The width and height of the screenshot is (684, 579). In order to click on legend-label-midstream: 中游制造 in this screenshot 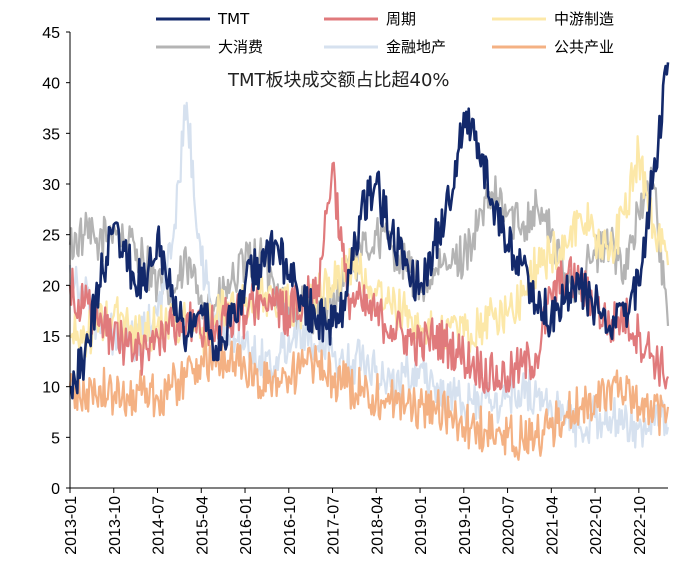, I will do `click(584, 19)`.